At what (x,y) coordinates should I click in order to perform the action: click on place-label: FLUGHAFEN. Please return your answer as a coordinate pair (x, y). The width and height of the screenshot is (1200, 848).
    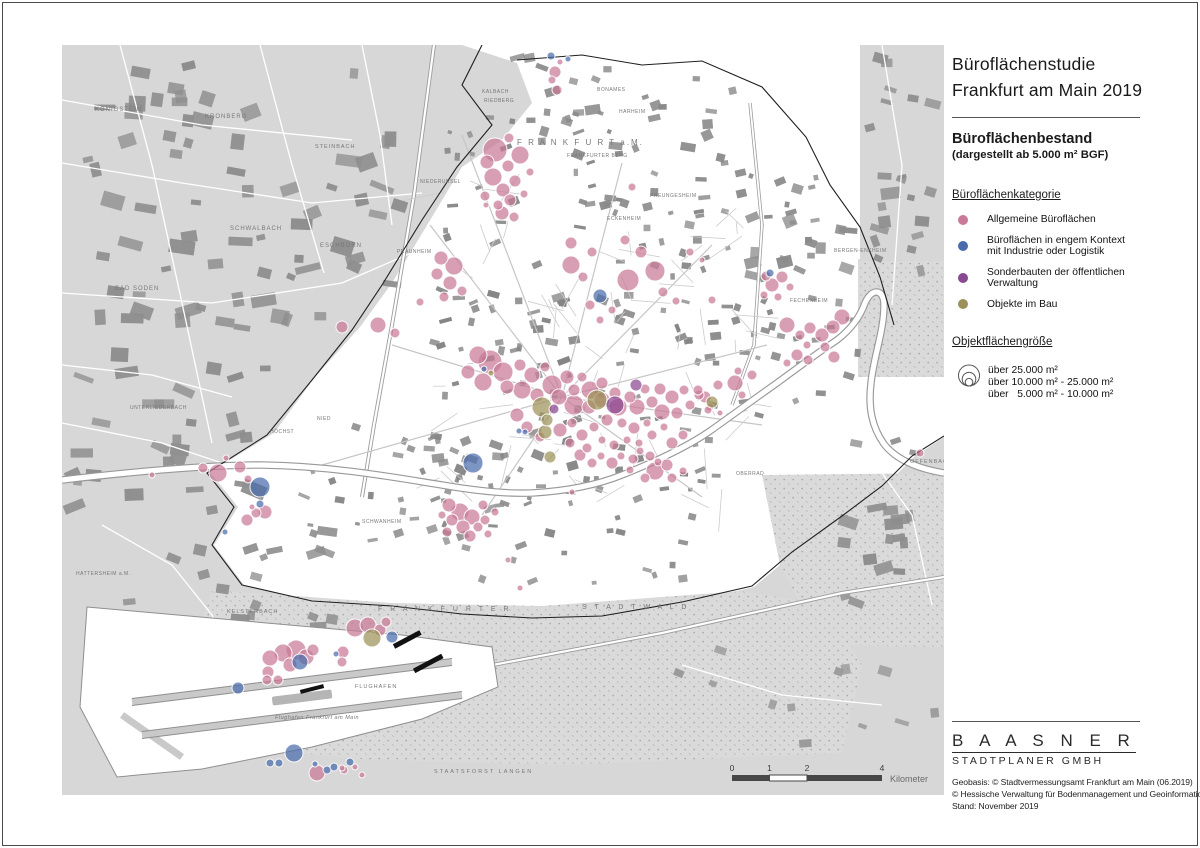
    Looking at the image, I should click on (376, 687).